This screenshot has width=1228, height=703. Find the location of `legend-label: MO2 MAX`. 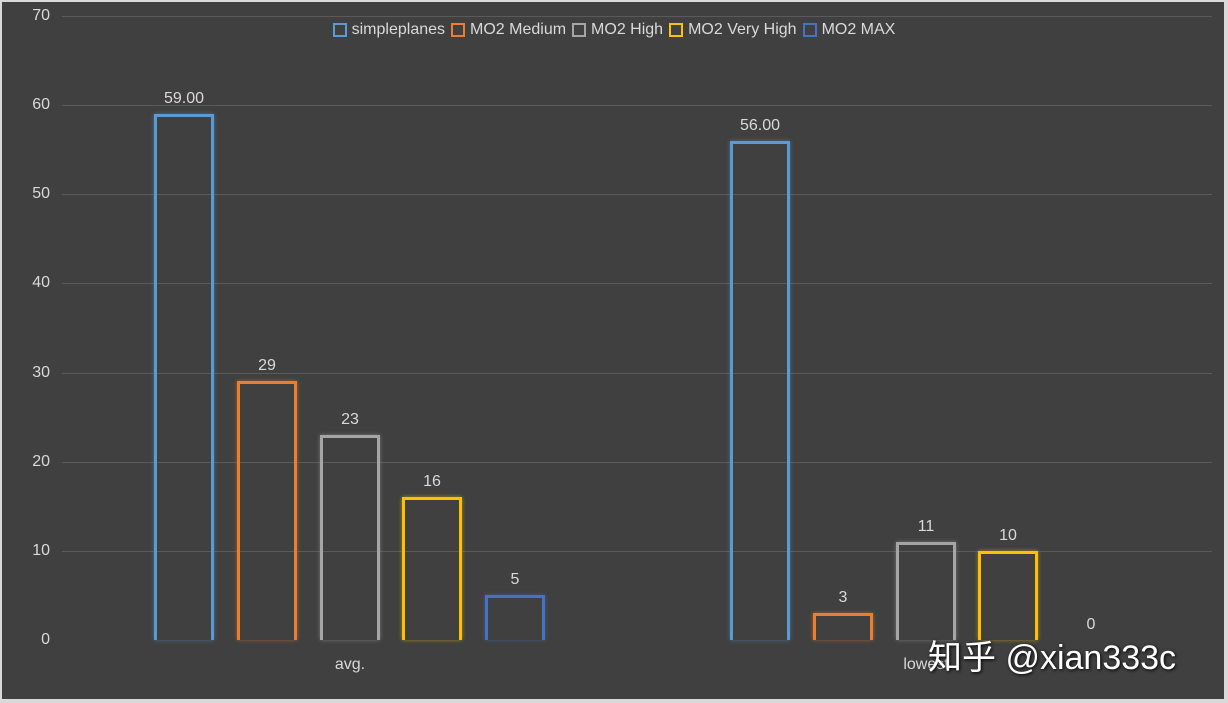

legend-label: MO2 MAX is located at coordinates (858, 29).